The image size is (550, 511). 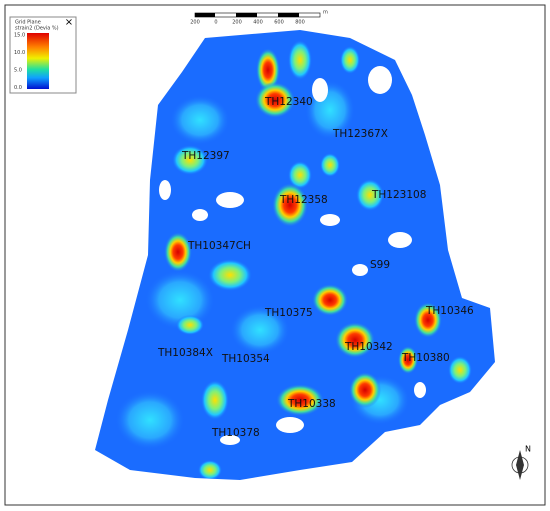 I want to click on scale-label: 800, so click(x=300, y=23).